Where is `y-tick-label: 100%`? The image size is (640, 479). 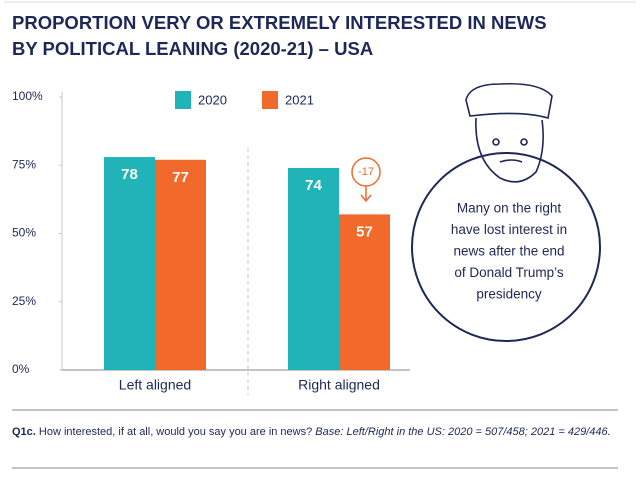 y-tick-label: 100% is located at coordinates (27, 96).